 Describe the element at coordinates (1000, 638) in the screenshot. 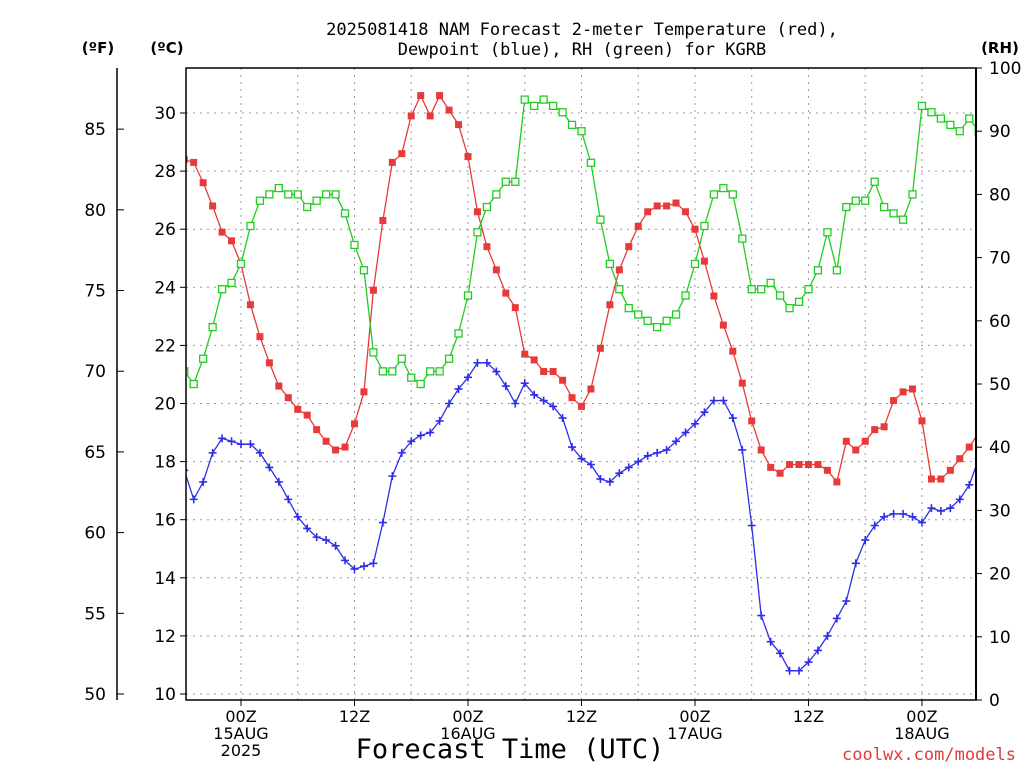

I see `rh-tick-label: 10` at that location.